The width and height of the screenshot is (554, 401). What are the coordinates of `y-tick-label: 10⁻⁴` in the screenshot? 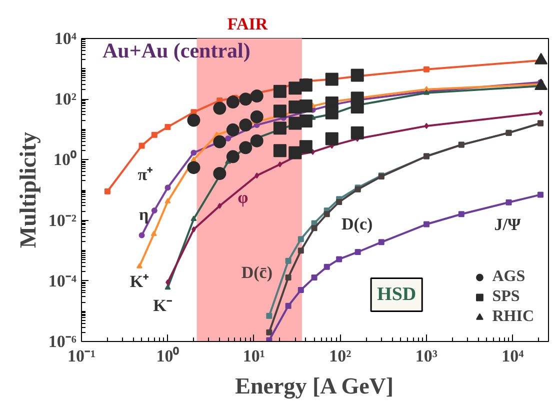 It's located at (62, 280).